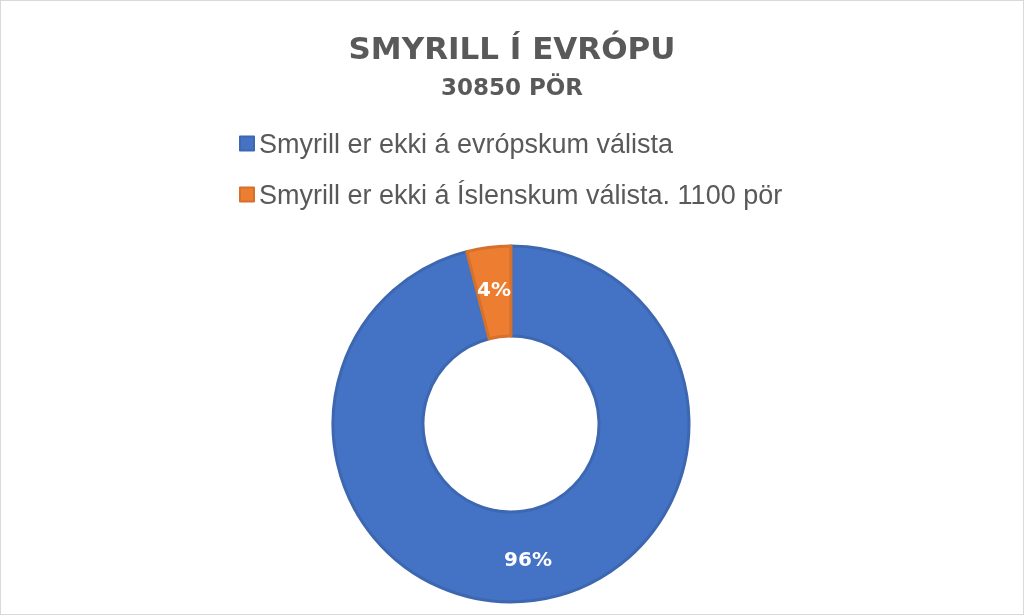 This screenshot has height=615, width=1024. I want to click on legend-label: Smyrill er ekki á Íslenskum válista. 1100 pör, so click(521, 194).